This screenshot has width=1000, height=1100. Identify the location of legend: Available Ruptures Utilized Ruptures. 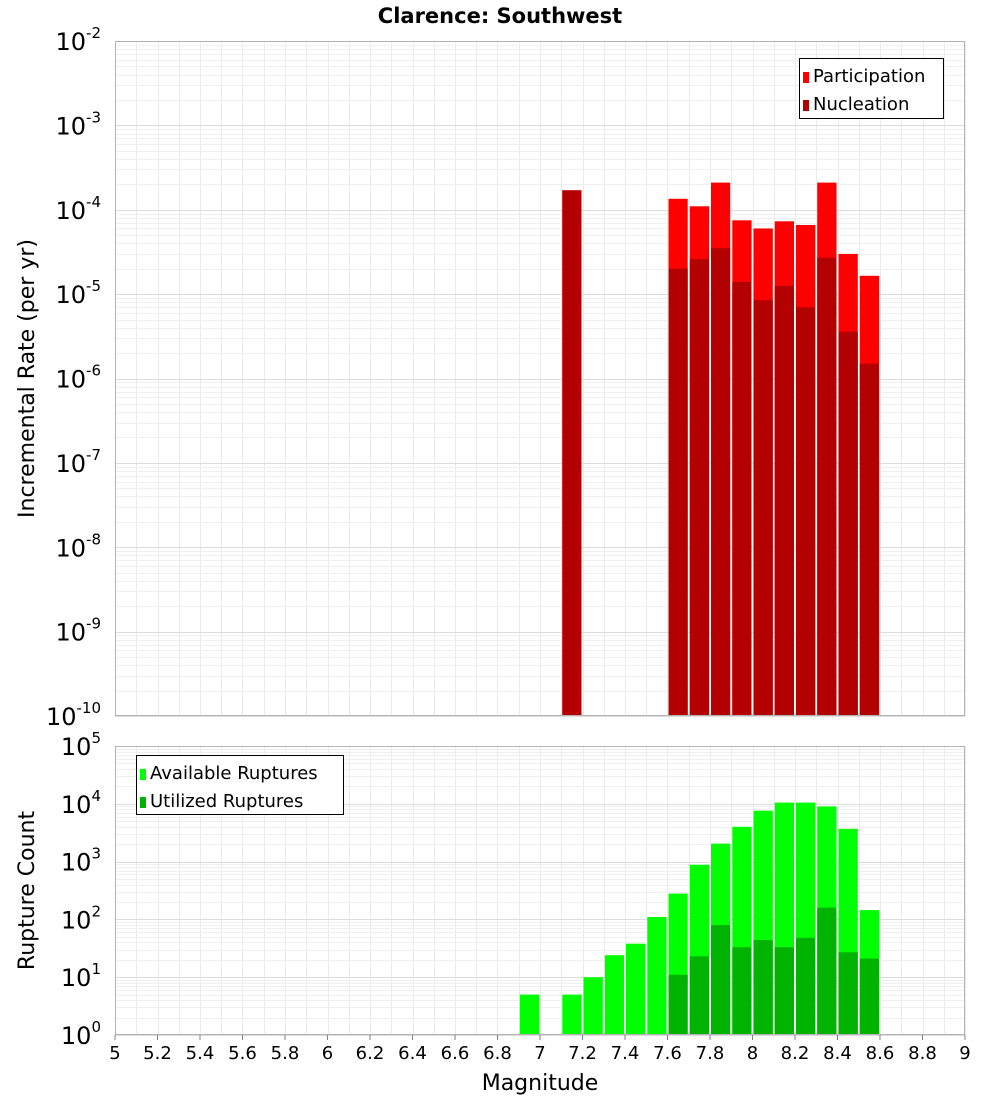
(240, 785).